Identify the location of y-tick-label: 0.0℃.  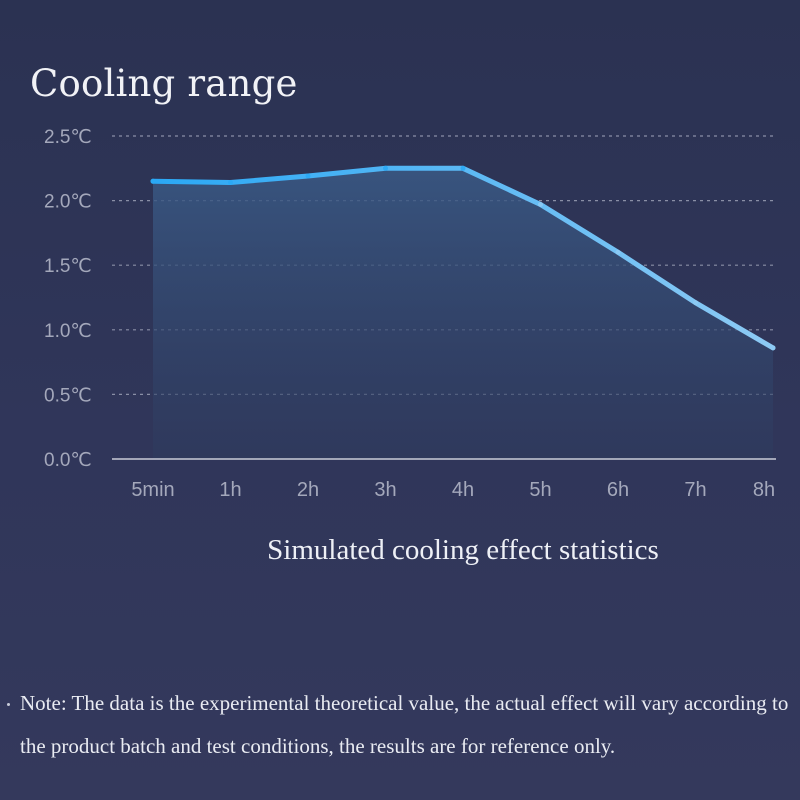
(68, 460).